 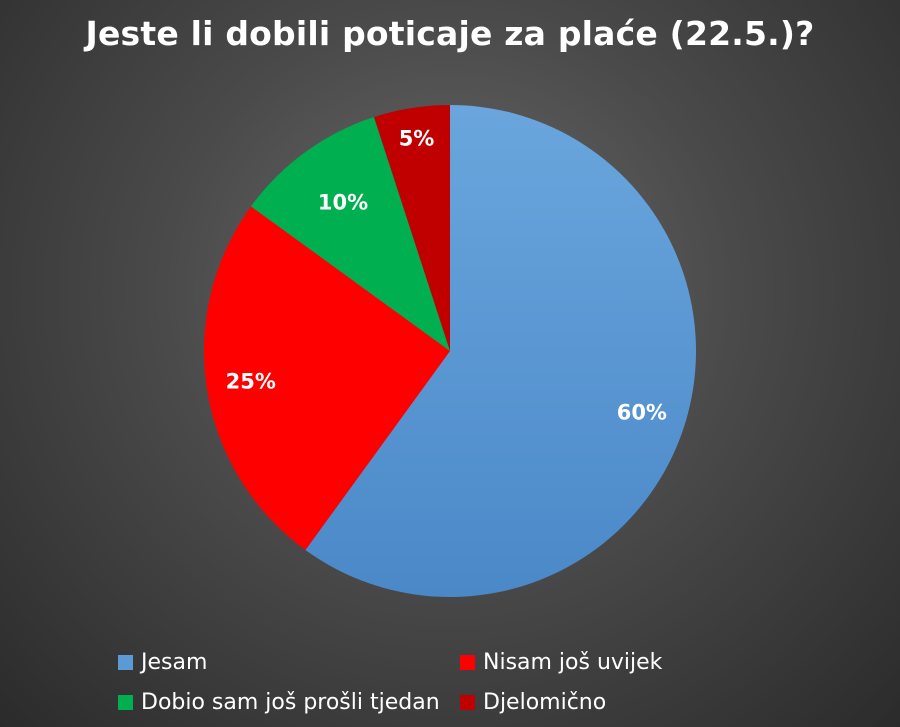 What do you see at coordinates (350, 234) in the screenshot?
I see `pie-slice-dobio` at bounding box center [350, 234].